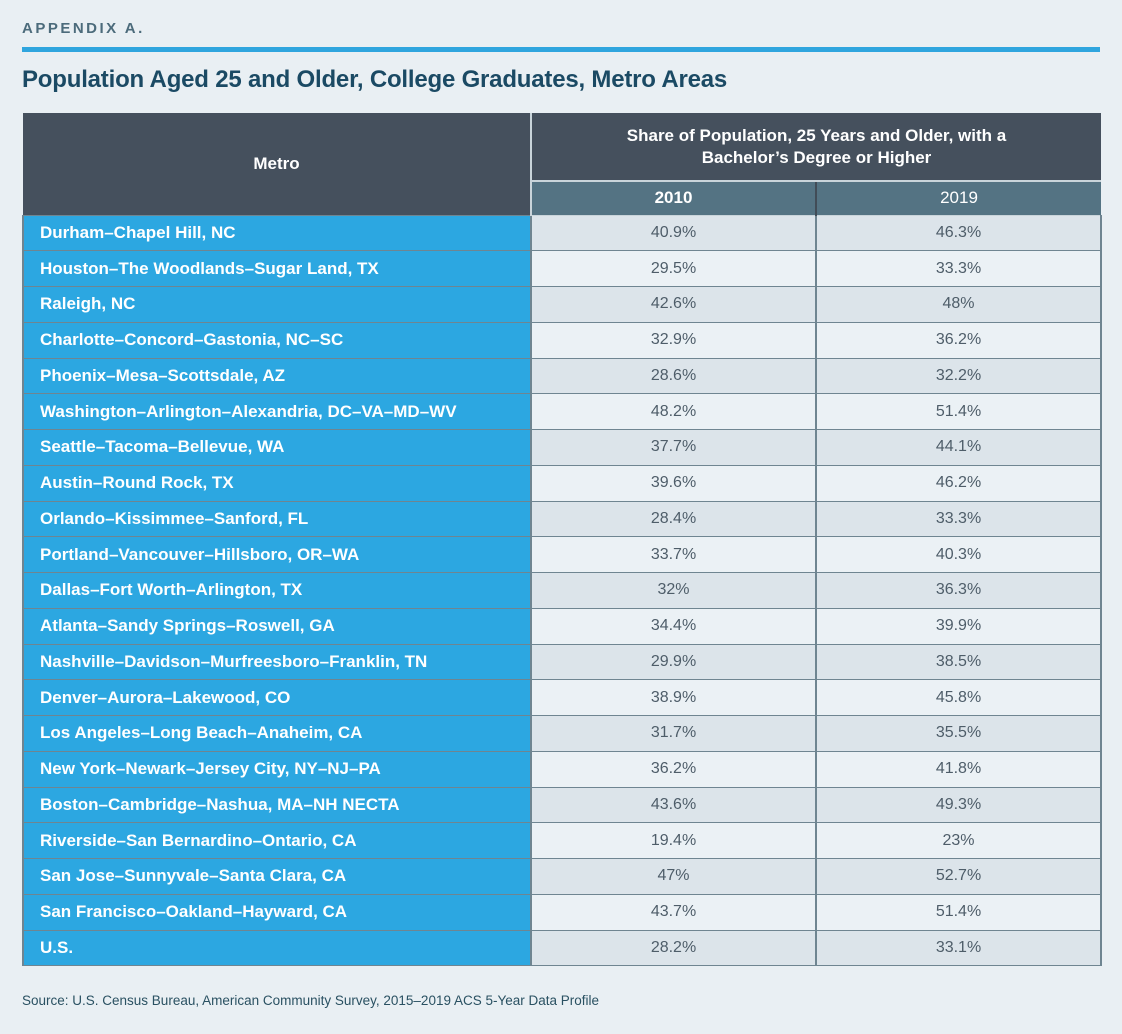  Describe the element at coordinates (277, 304) in the screenshot. I see `metro-name-cell: Raleigh, NC` at that location.